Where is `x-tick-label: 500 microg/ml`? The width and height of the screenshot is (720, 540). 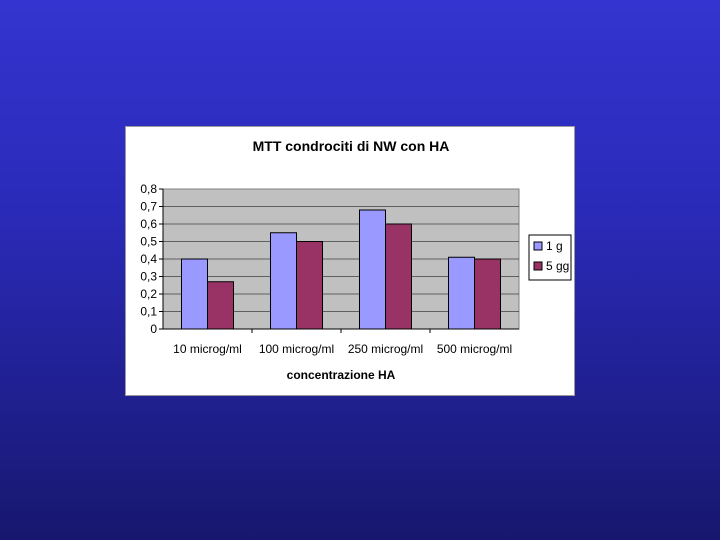 x-tick-label: 500 microg/ml is located at coordinates (474, 349).